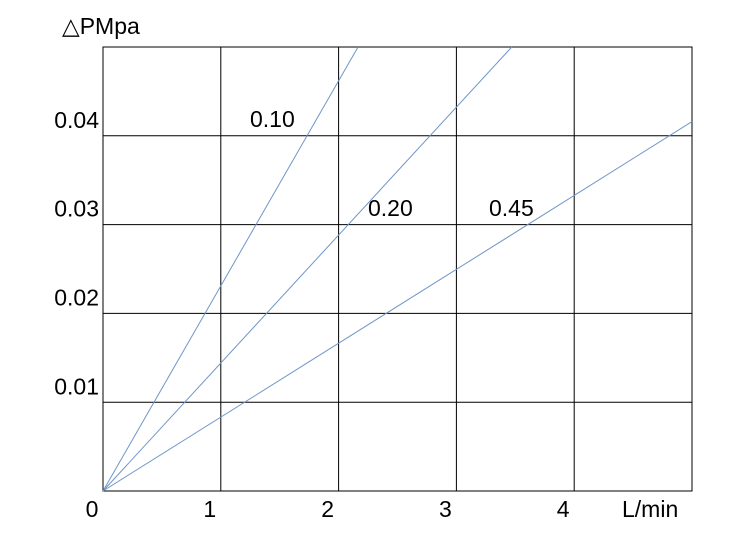 This screenshot has height=539, width=753. What do you see at coordinates (101, 26) in the screenshot?
I see `y-axis-label: △PMpa` at bounding box center [101, 26].